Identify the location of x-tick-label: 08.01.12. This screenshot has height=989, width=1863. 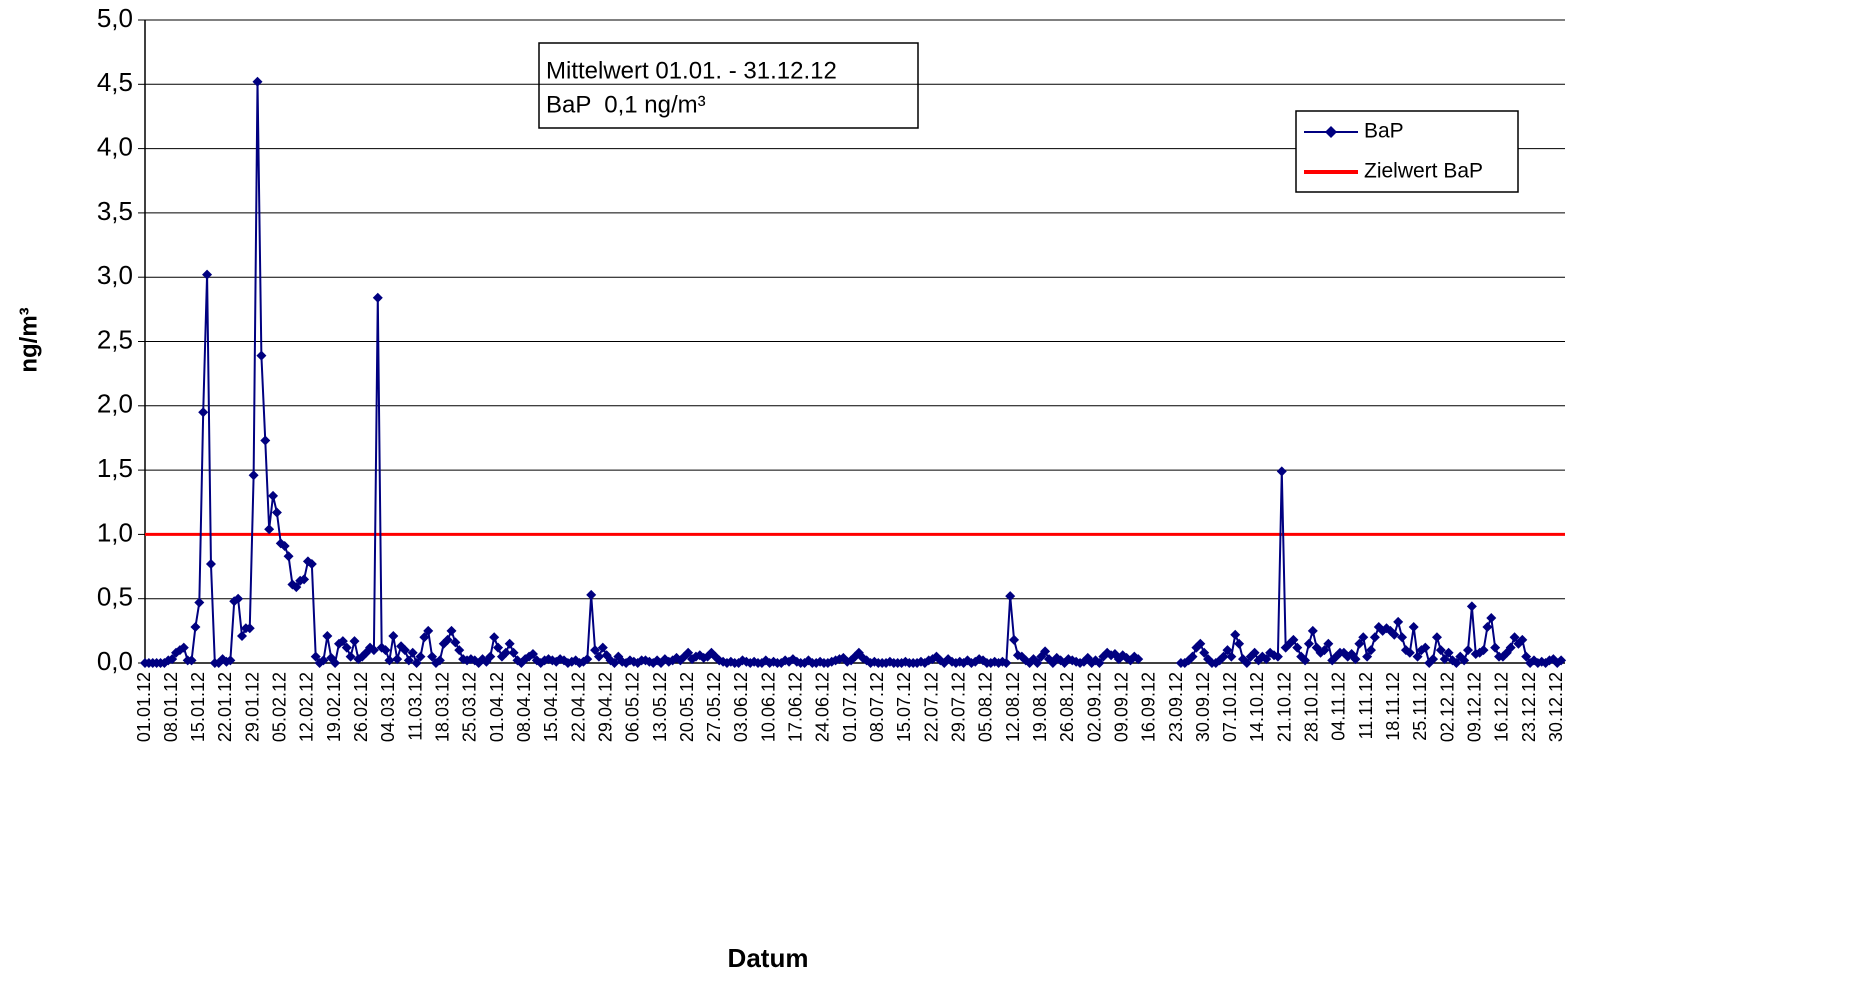
(171, 707).